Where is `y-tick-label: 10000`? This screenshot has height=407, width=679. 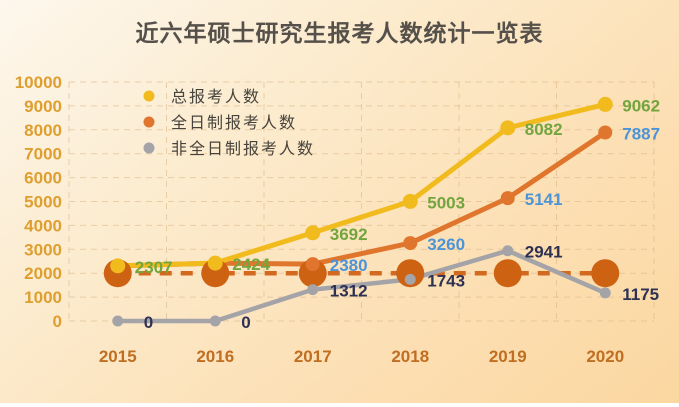 y-tick-label: 10000 is located at coordinates (38, 82).